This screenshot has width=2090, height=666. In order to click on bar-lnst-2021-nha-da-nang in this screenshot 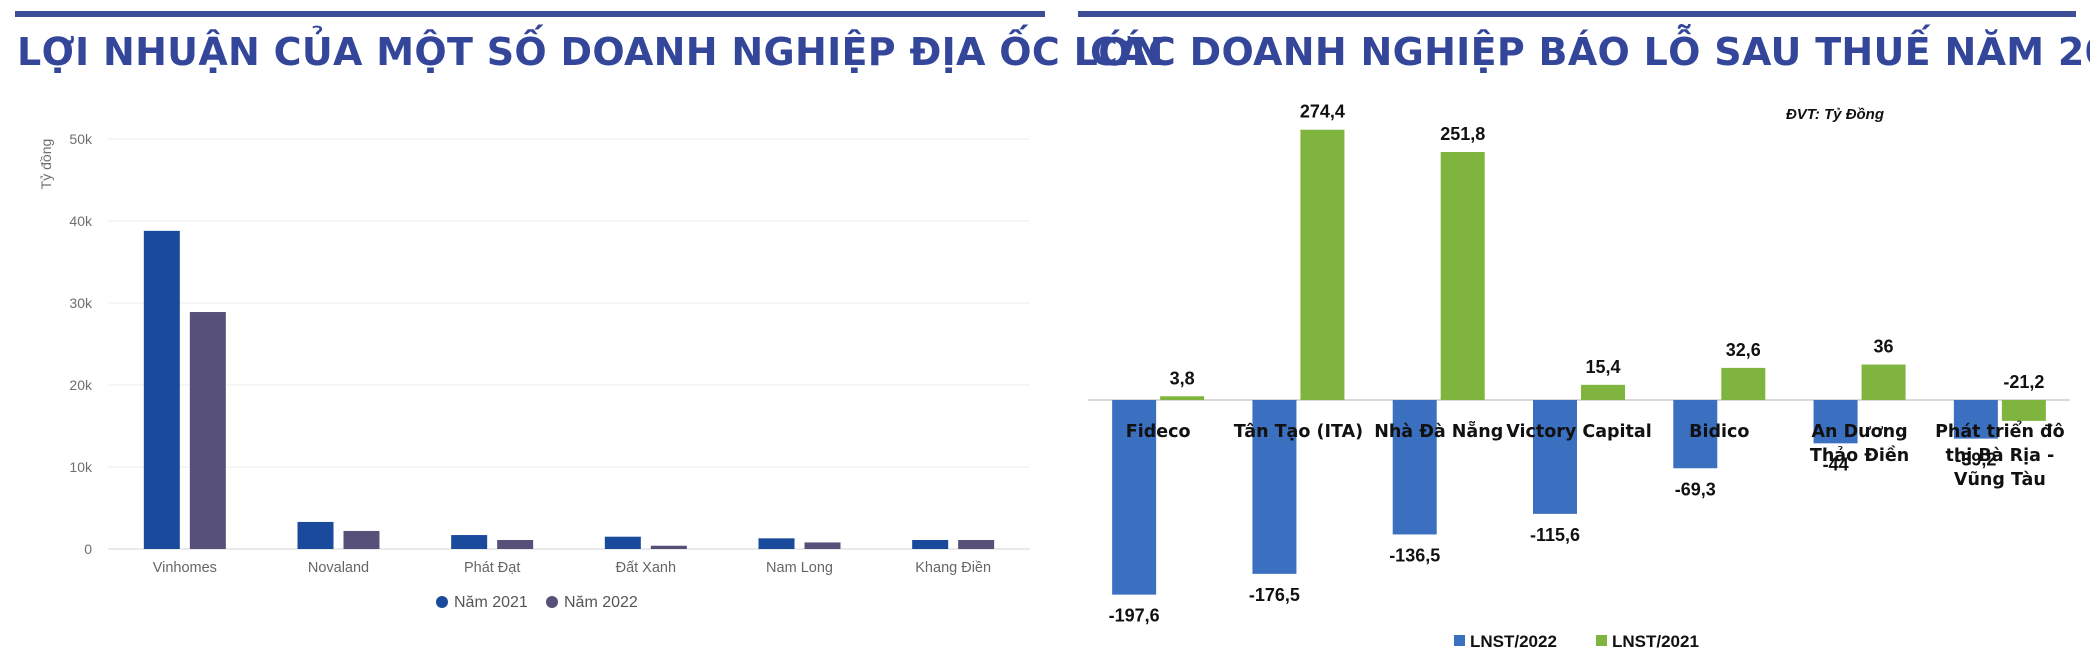, I will do `click(1462, 275)`.